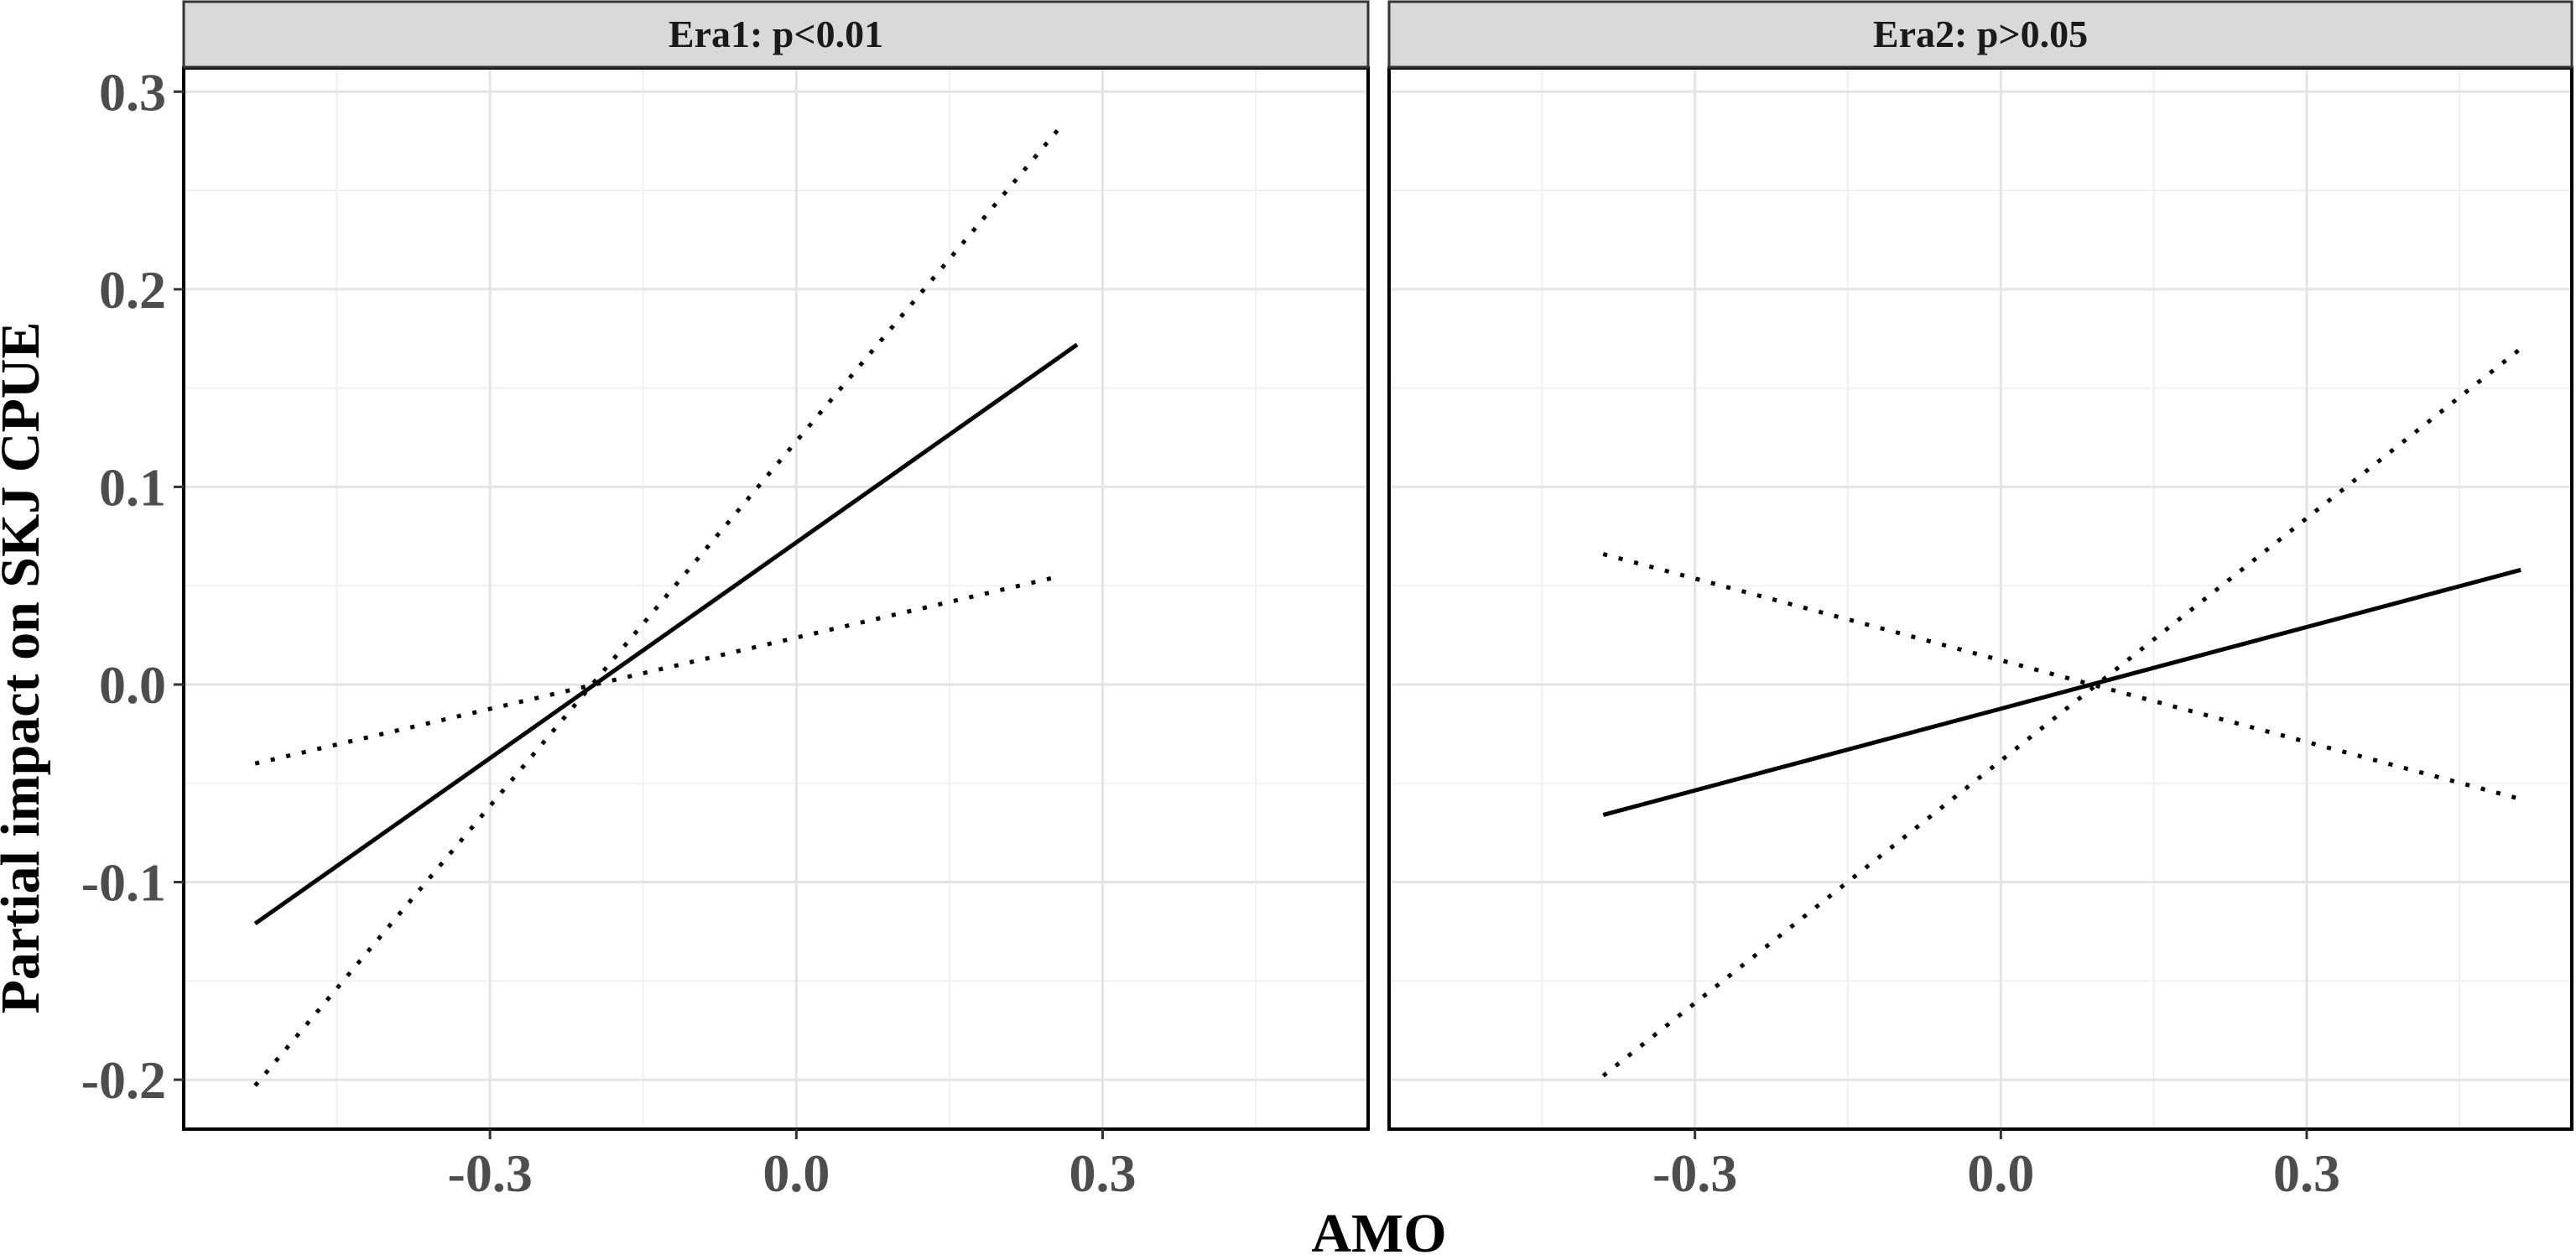 This screenshot has width=2576, height=1260. What do you see at coordinates (123, 1080) in the screenshot?
I see `y-tick-label: -0.2` at bounding box center [123, 1080].